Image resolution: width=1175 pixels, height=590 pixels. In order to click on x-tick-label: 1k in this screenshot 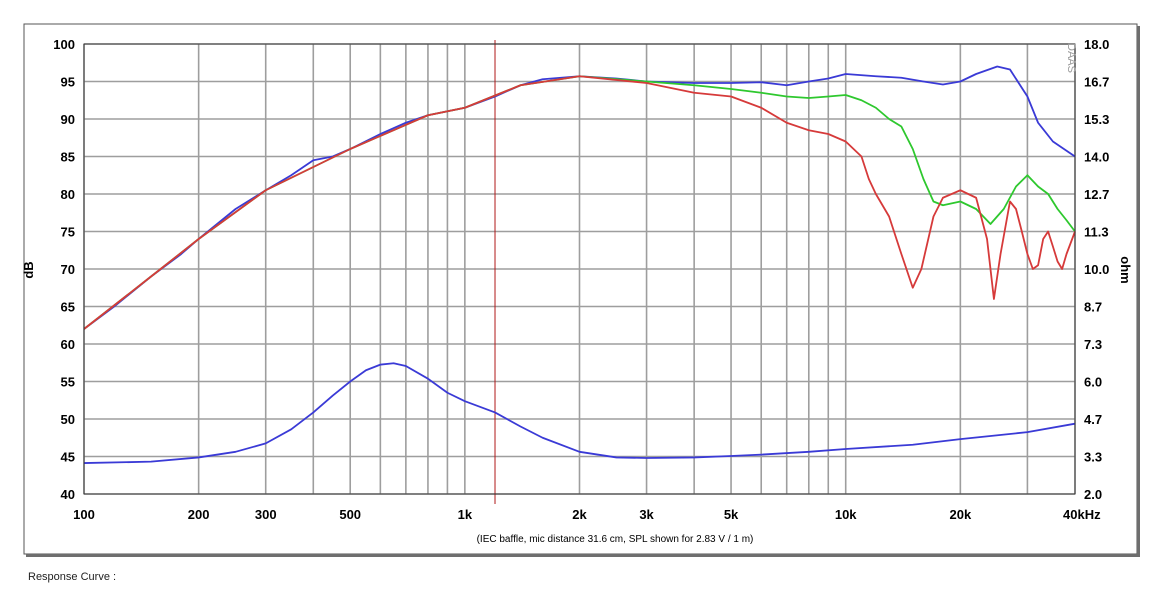, I will do `click(465, 514)`.